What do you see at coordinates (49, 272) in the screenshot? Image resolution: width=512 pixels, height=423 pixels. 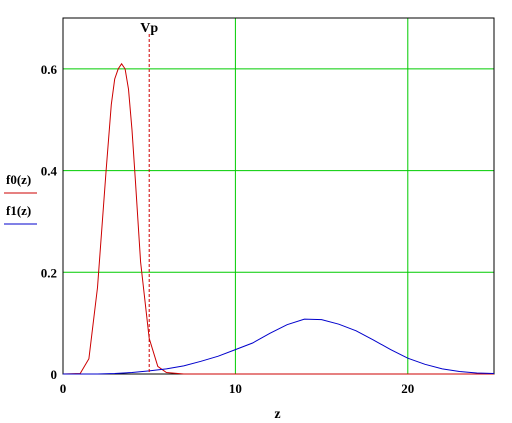 I see `y-tick-label: 0.2` at bounding box center [49, 272].